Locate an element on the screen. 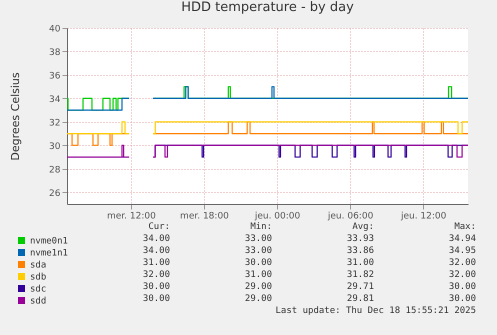  chart-title: HDD temperature - by day is located at coordinates (267, 7).